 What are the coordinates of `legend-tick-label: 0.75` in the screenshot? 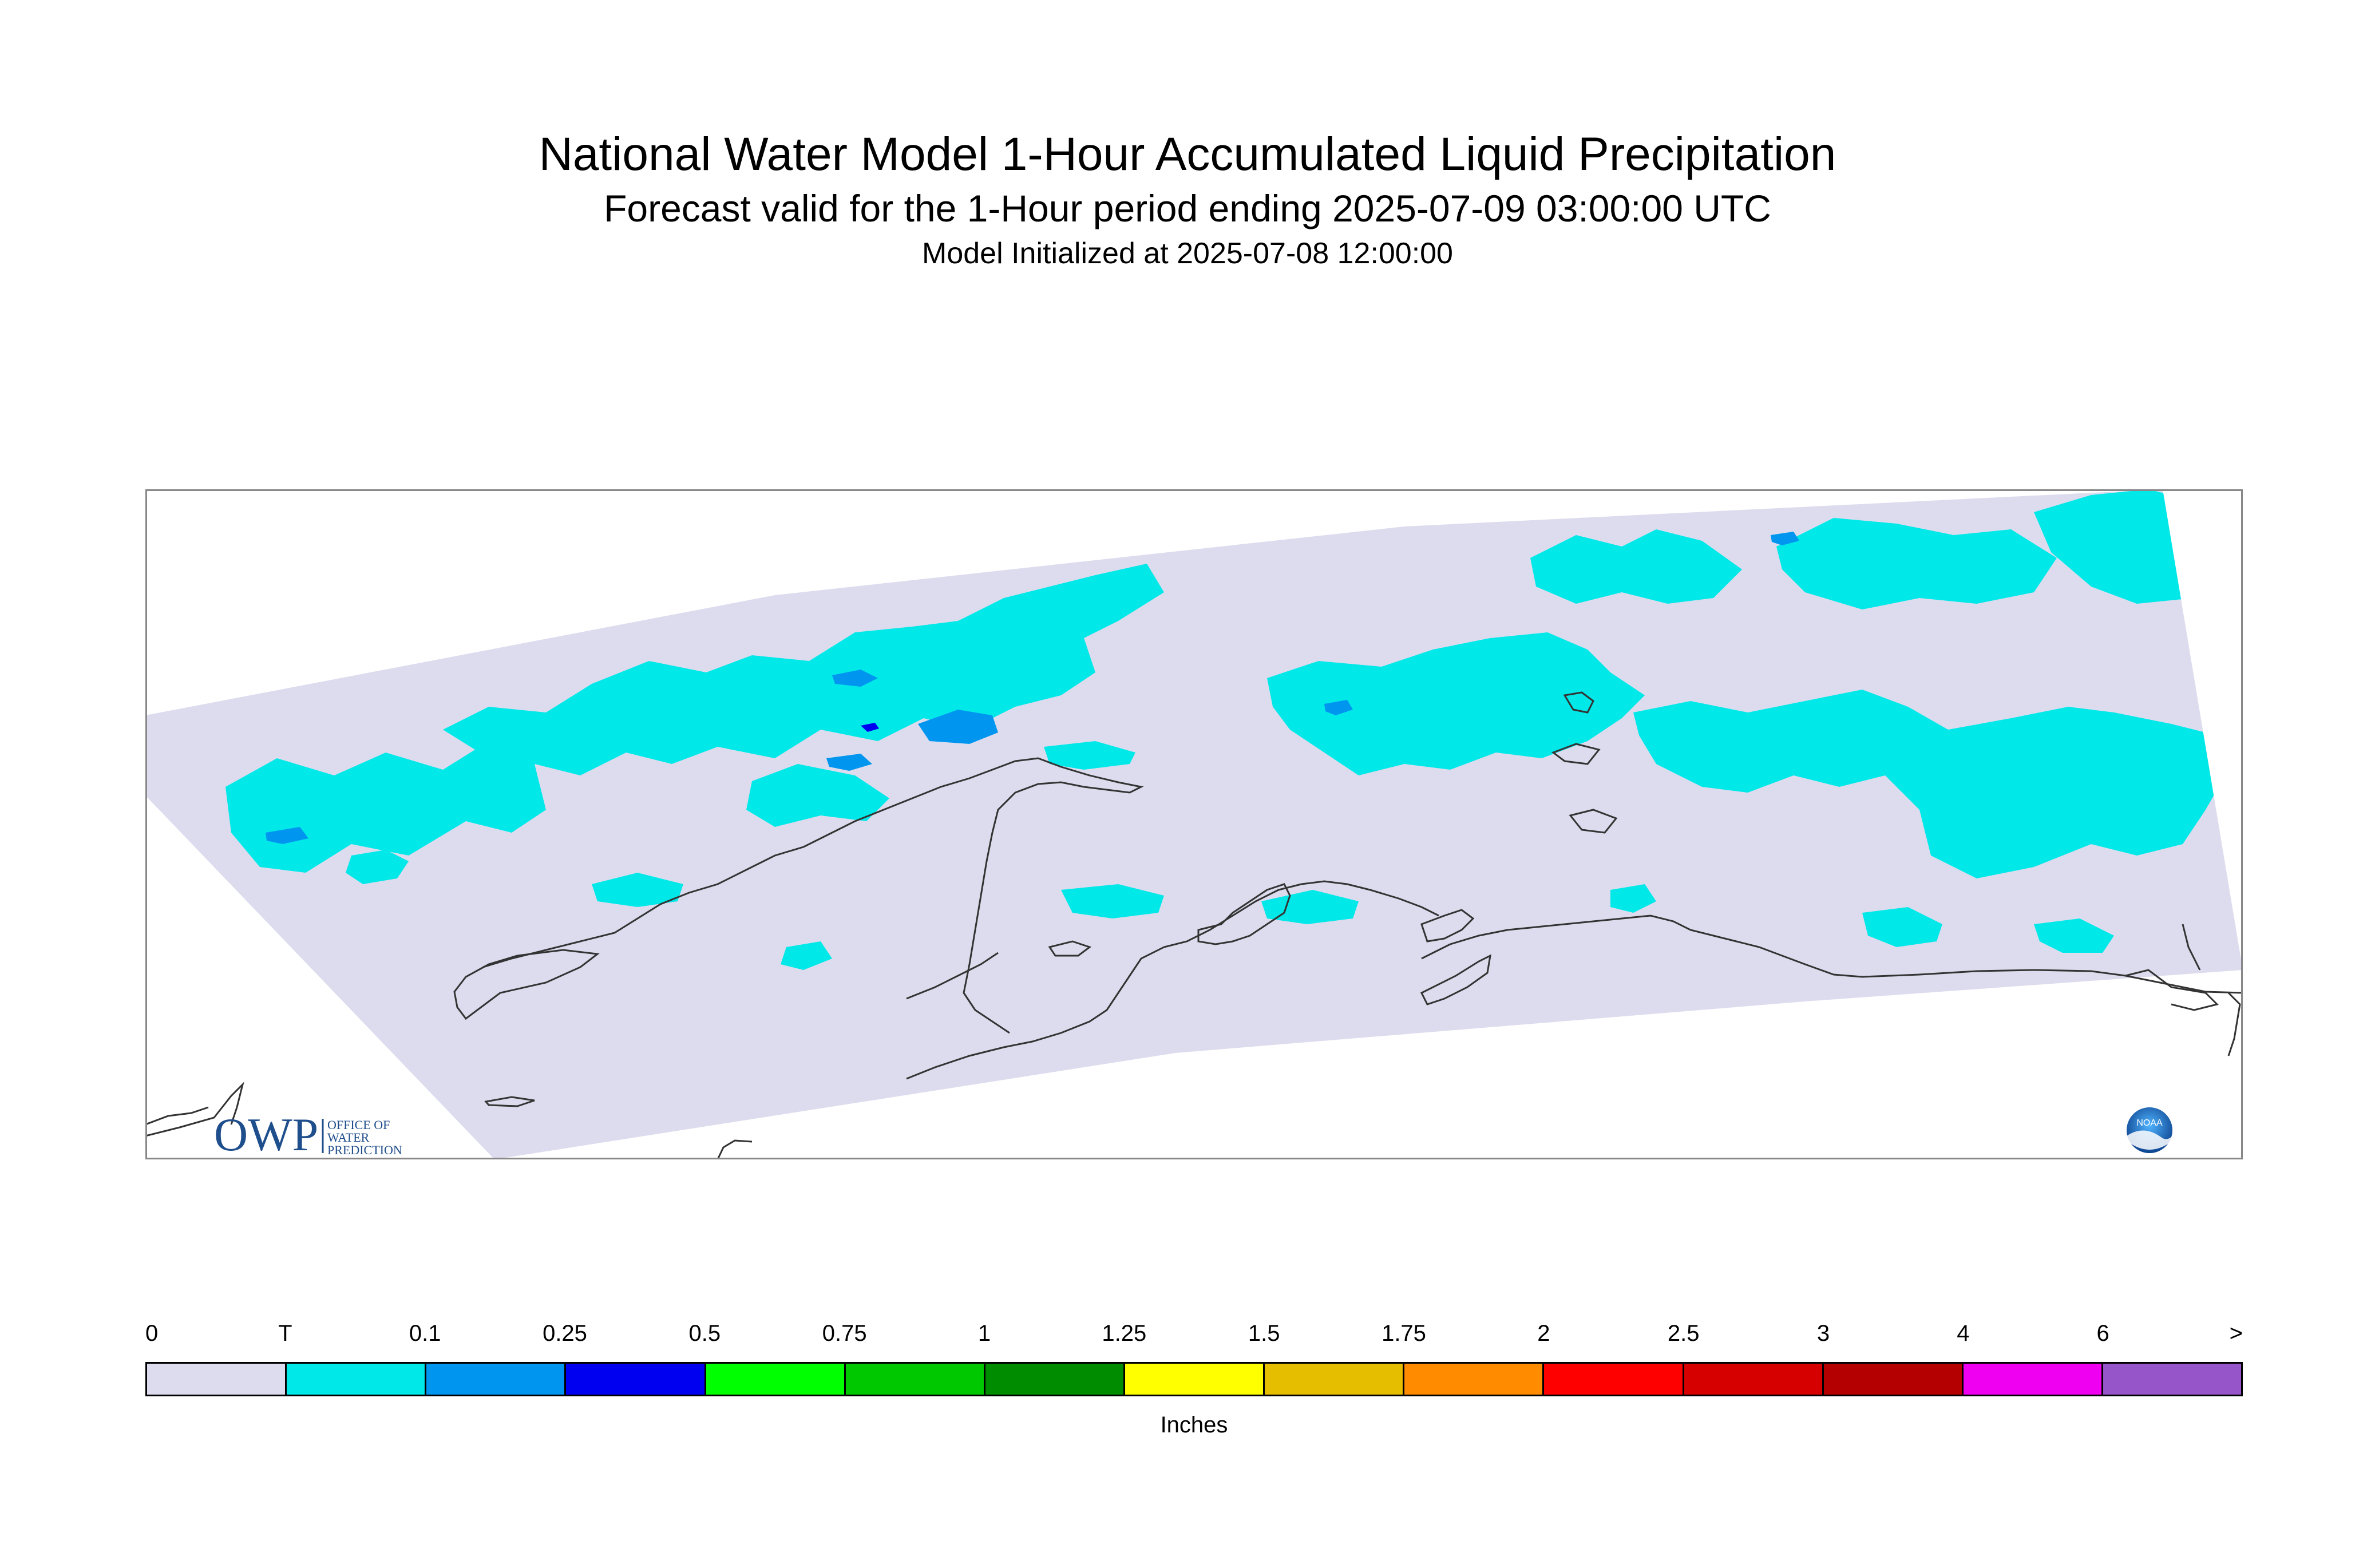 It's located at (844, 1333).